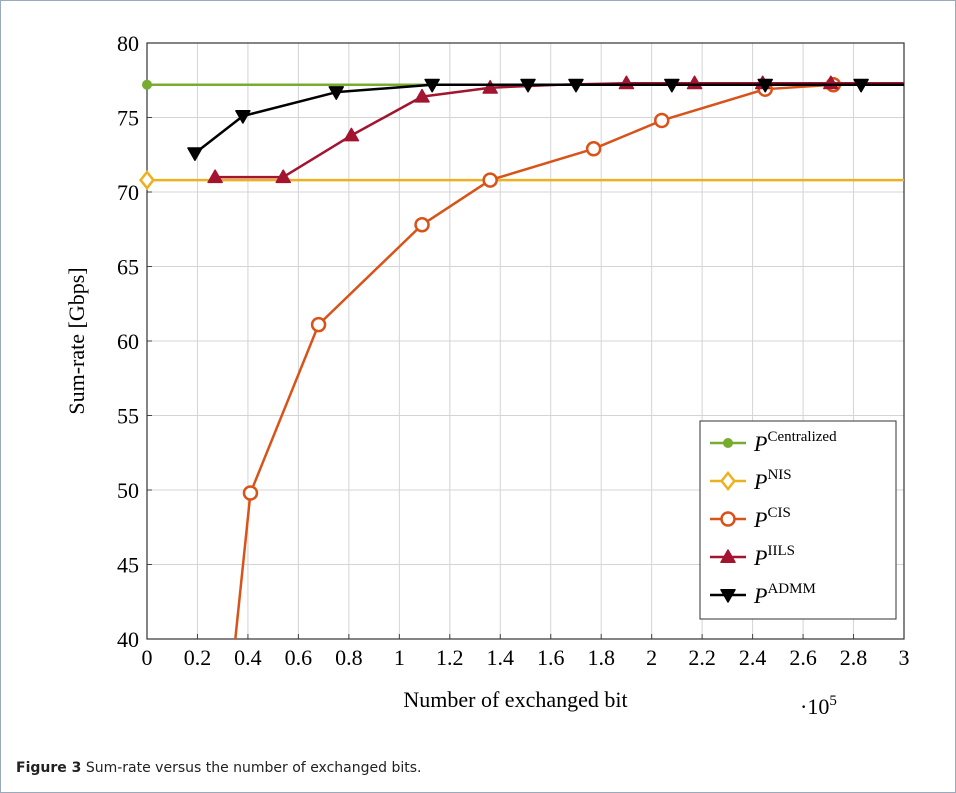  What do you see at coordinates (521, 180) in the screenshot?
I see `series-nis` at bounding box center [521, 180].